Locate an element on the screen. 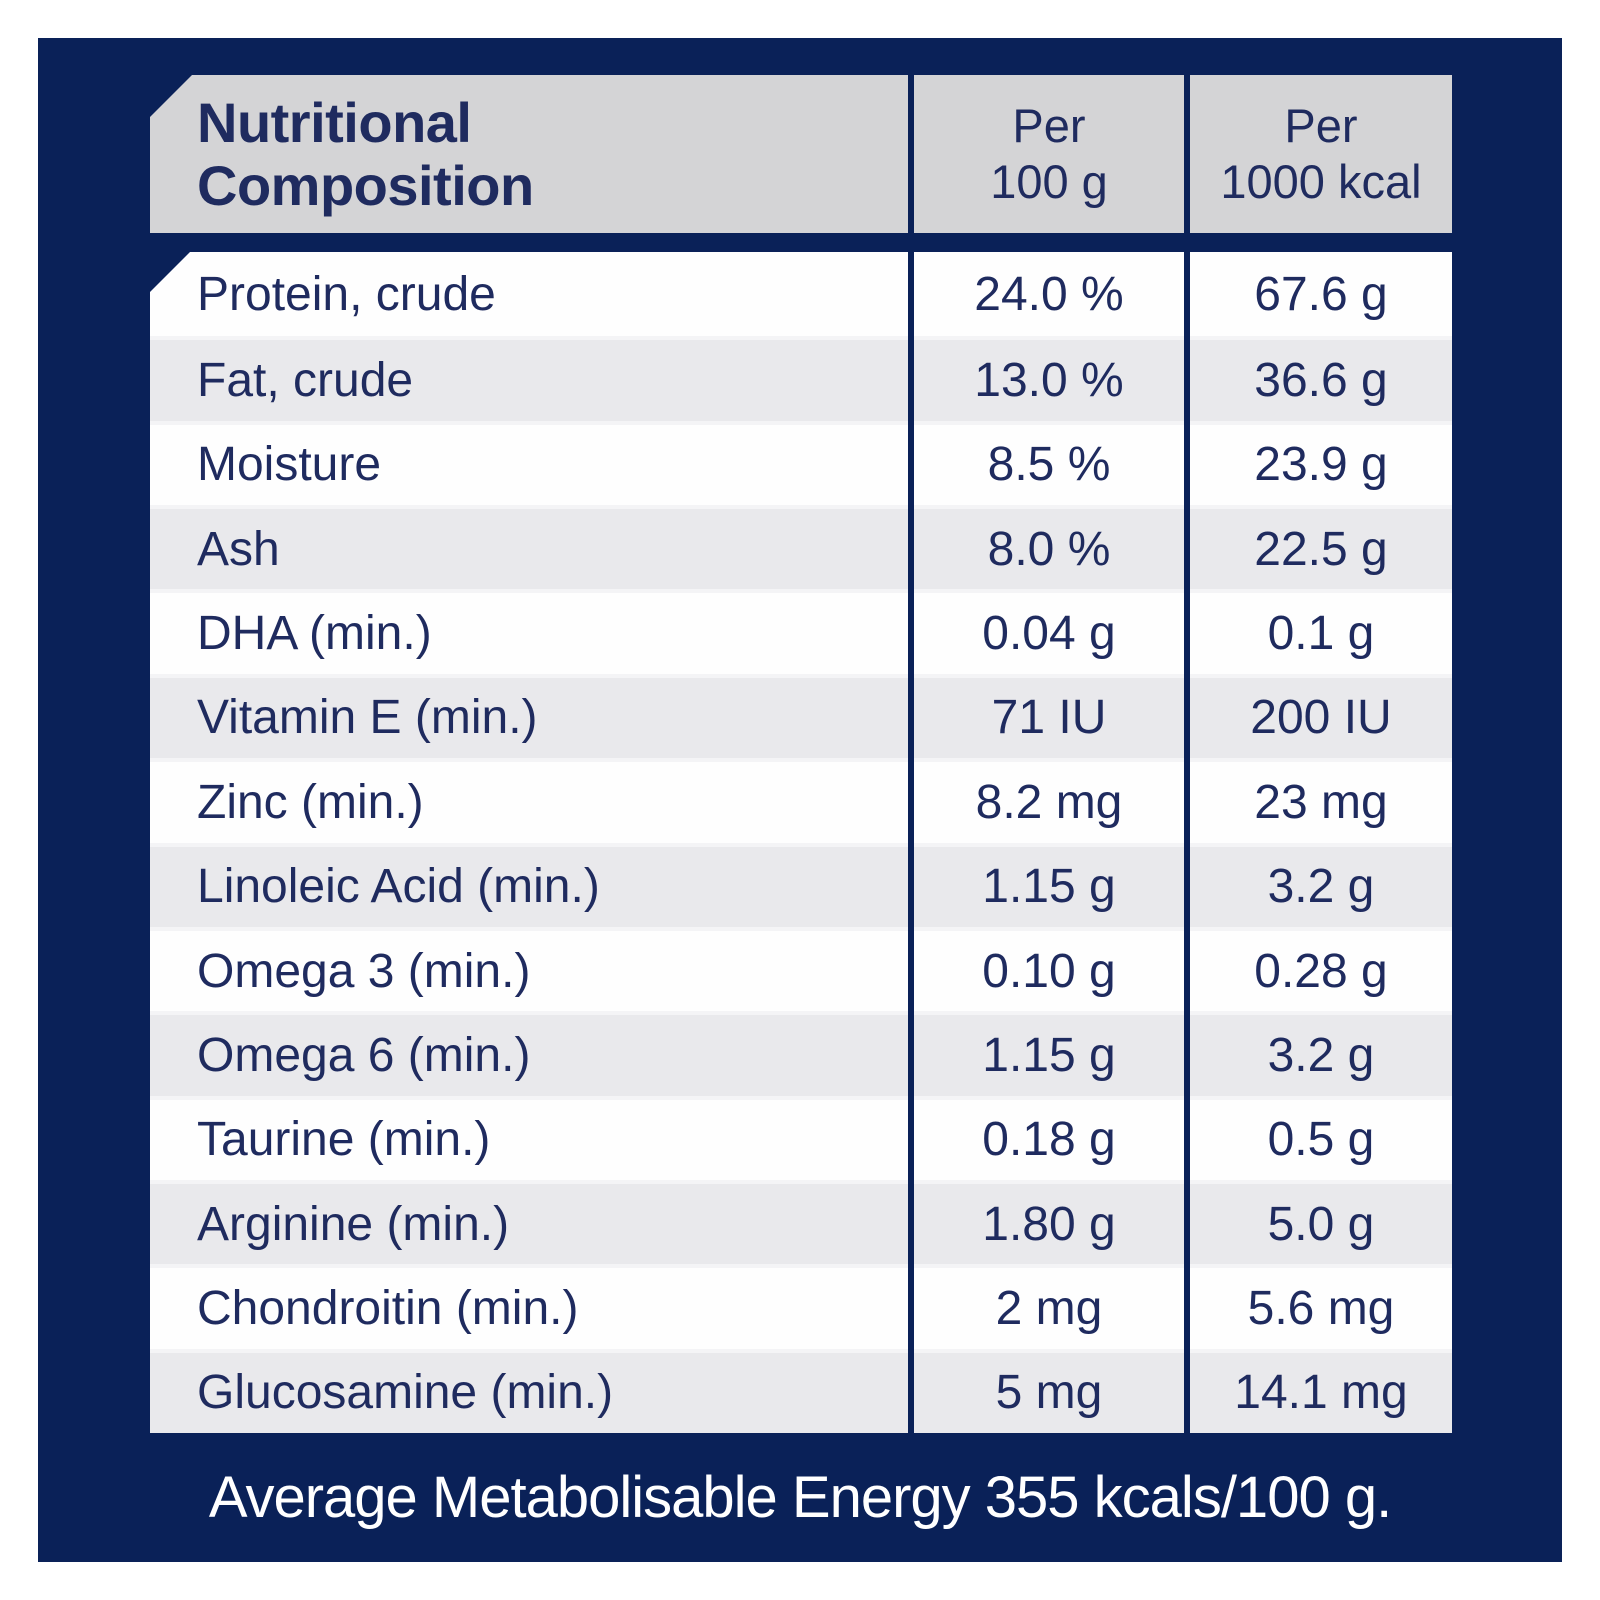 The width and height of the screenshot is (1600, 1600). row-value-per-1000kcal: 14.1 mg is located at coordinates (1321, 1391).